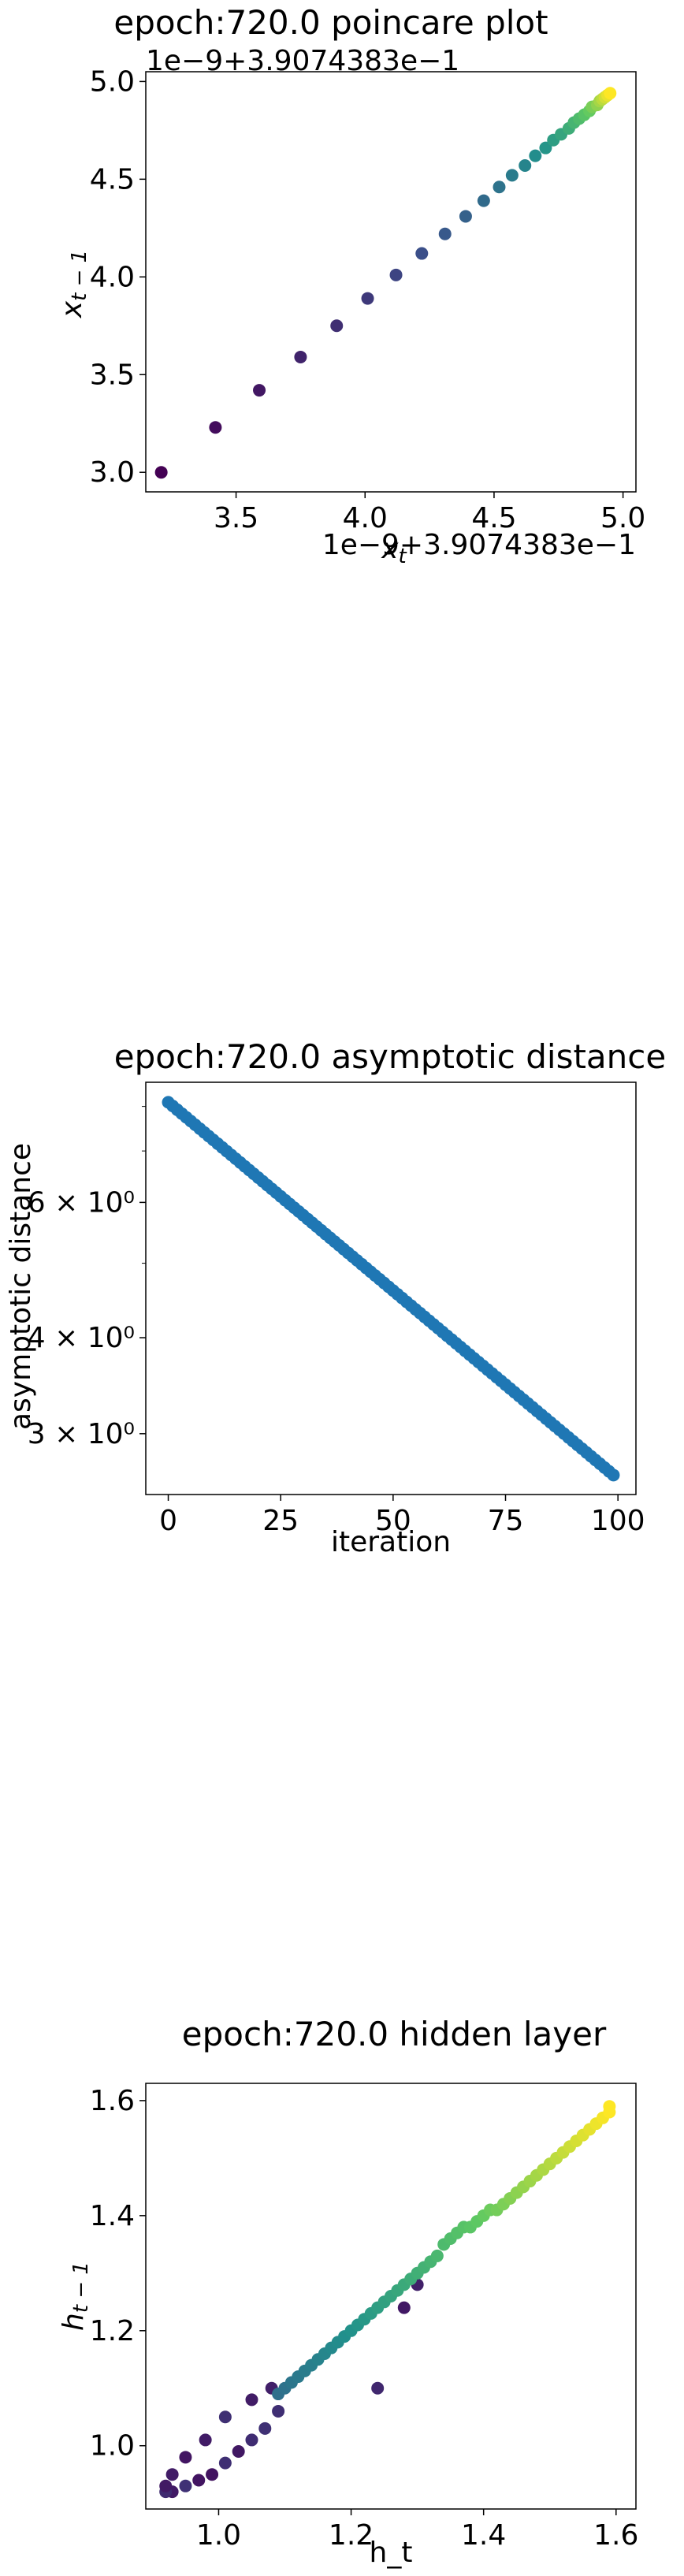  Describe the element at coordinates (390, 1056) in the screenshot. I see `asymptotic-distance-title: epoch:720.0 asymptotic distance` at that location.